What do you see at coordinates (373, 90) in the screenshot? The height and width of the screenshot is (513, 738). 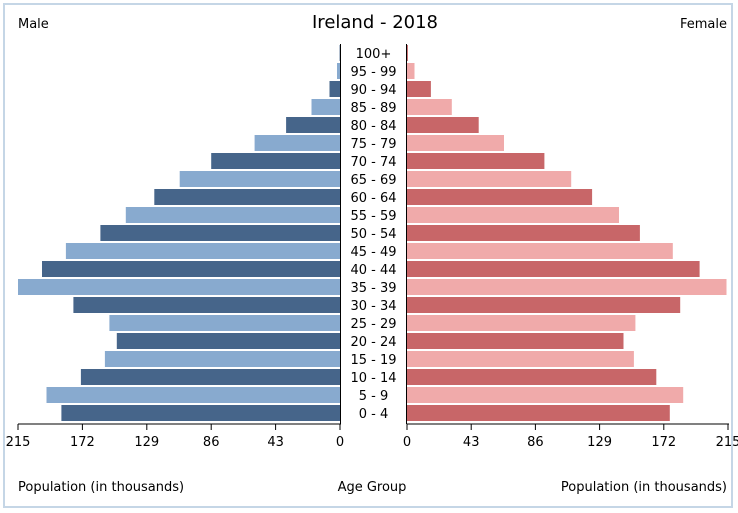 I see `age-group-label: 90 - 94` at bounding box center [373, 90].